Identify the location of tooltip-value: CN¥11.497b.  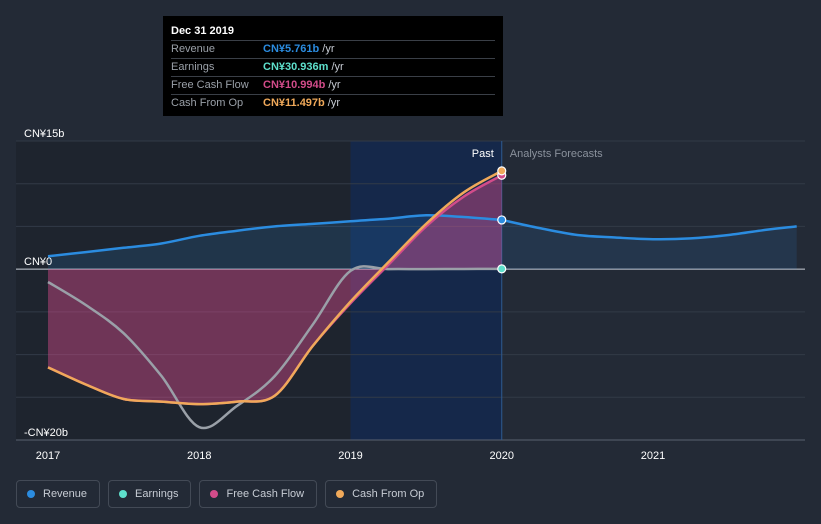
(294, 103).